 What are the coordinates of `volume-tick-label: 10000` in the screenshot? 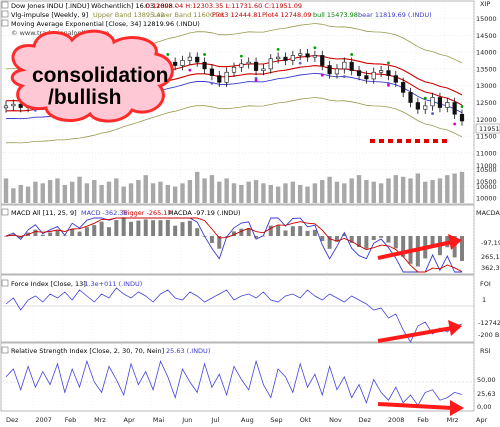 It's located at (486, 199).